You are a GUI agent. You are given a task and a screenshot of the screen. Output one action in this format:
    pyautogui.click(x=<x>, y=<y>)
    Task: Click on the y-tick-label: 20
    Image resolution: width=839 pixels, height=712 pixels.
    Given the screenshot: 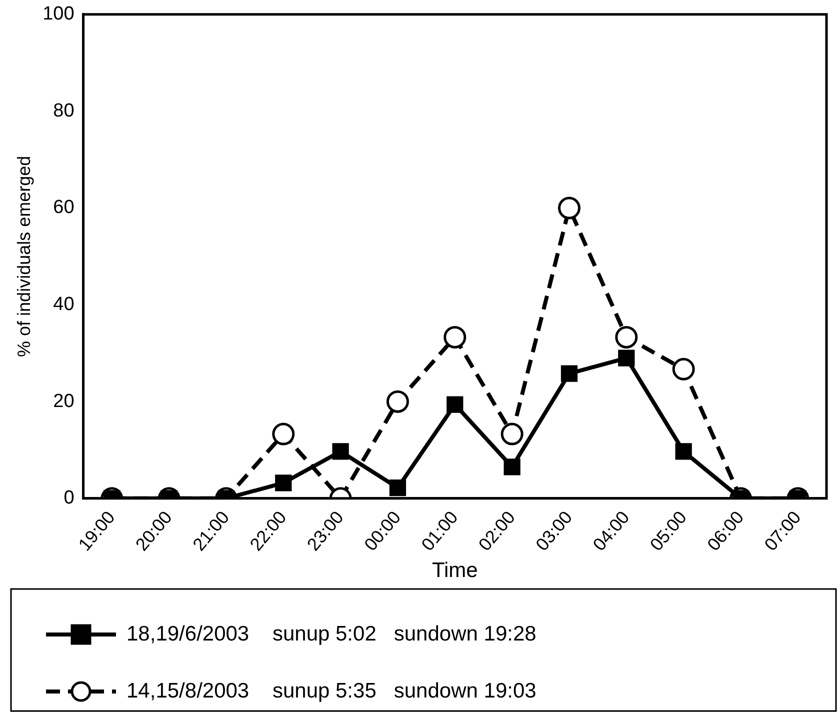 What is the action you would take?
    pyautogui.click(x=63, y=401)
    